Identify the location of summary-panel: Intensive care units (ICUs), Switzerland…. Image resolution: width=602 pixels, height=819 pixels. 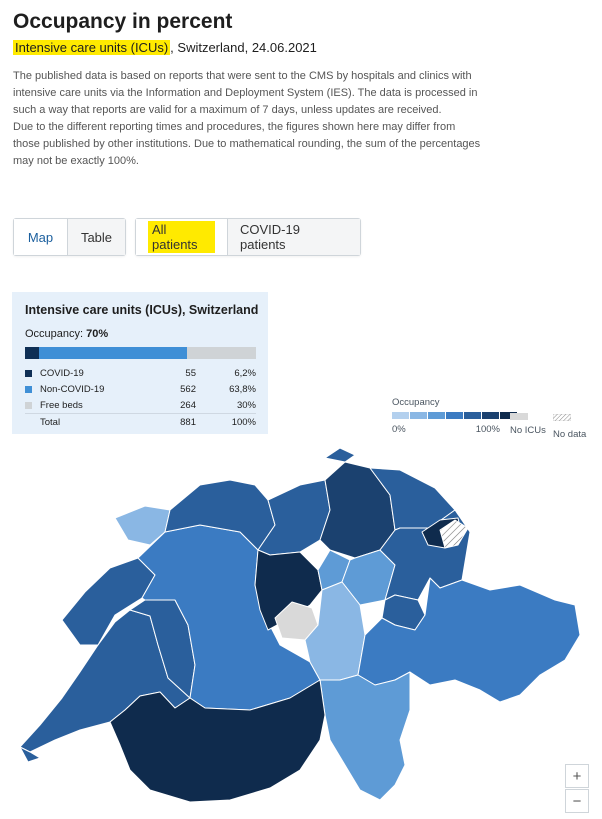
(140, 363).